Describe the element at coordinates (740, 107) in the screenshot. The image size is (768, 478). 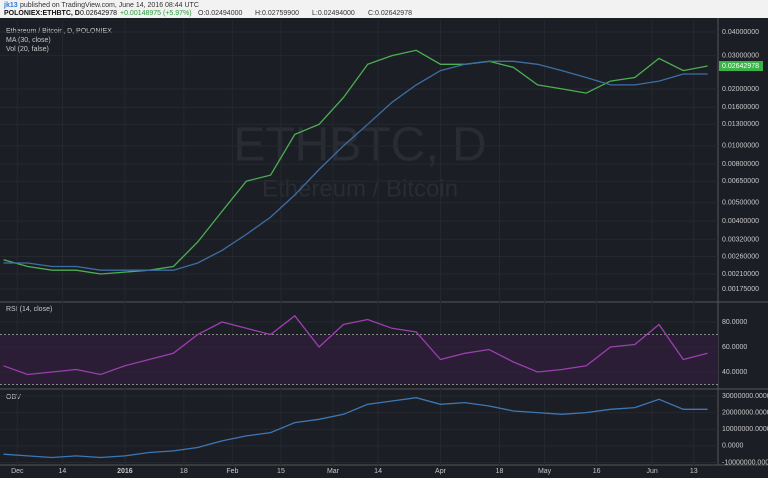
I see `y-tick-label: 0.01600000` at that location.